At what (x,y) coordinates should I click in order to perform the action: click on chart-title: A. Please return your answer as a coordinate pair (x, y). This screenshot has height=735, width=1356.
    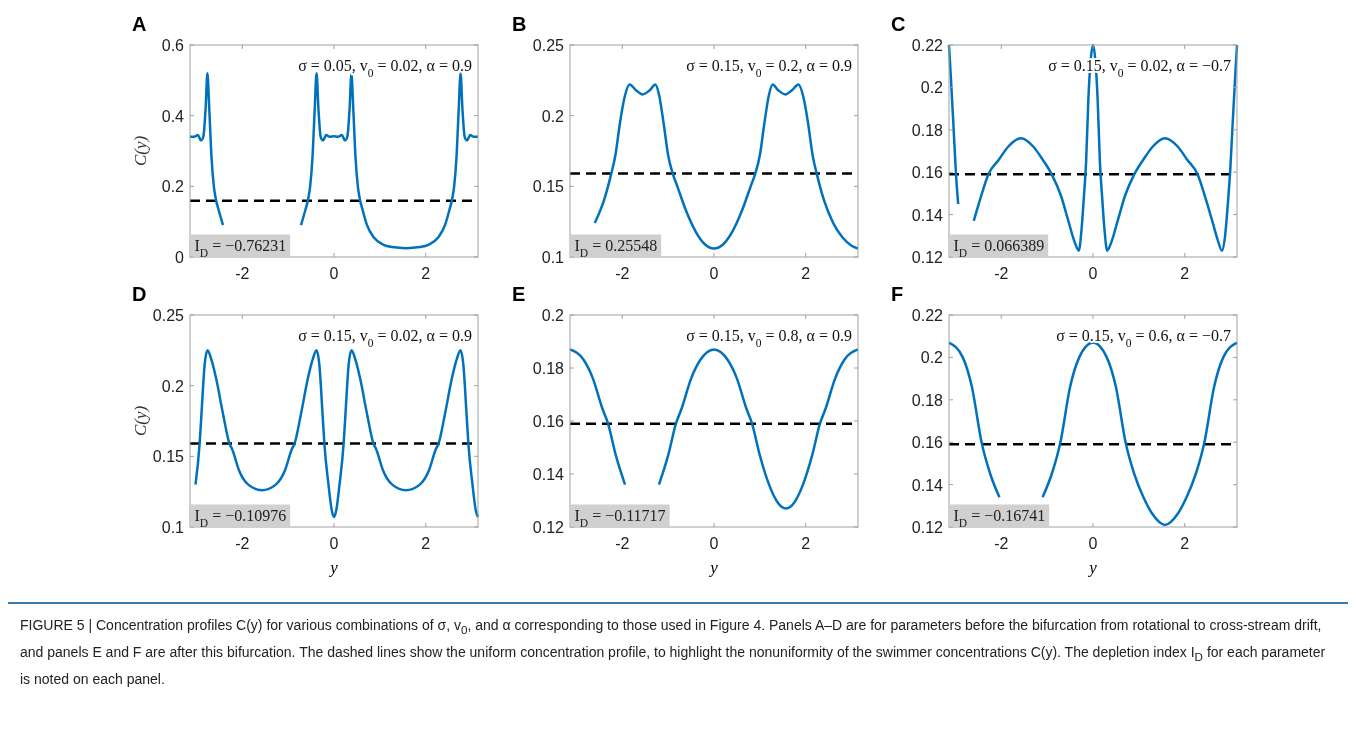
    Looking at the image, I should click on (139, 24).